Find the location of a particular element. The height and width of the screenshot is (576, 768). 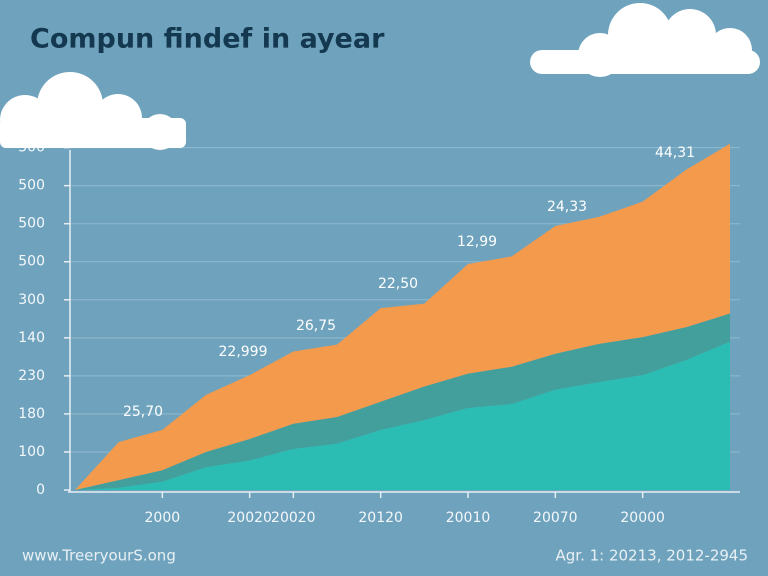

y-tick-label: 300 is located at coordinates (31, 300).